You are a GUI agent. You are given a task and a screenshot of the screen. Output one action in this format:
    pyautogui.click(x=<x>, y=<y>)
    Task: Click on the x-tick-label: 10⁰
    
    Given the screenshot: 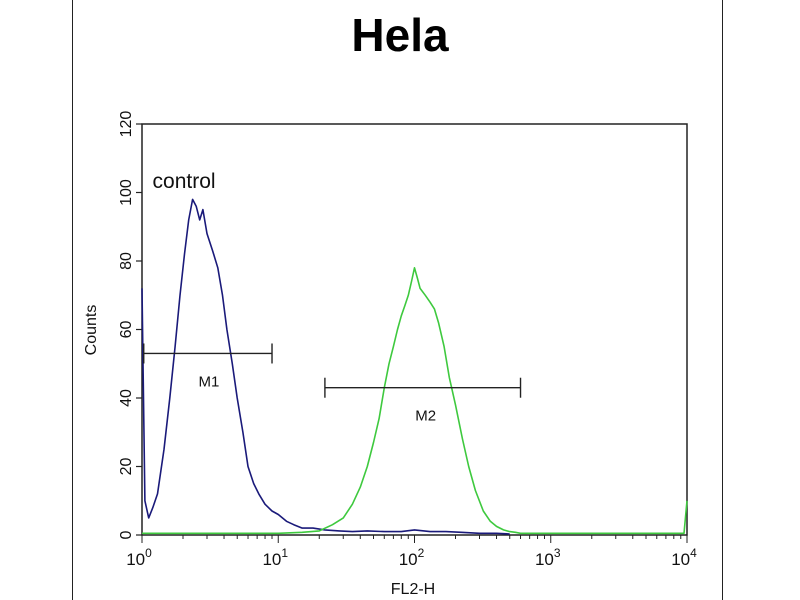 What is the action you would take?
    pyautogui.click(x=139, y=557)
    